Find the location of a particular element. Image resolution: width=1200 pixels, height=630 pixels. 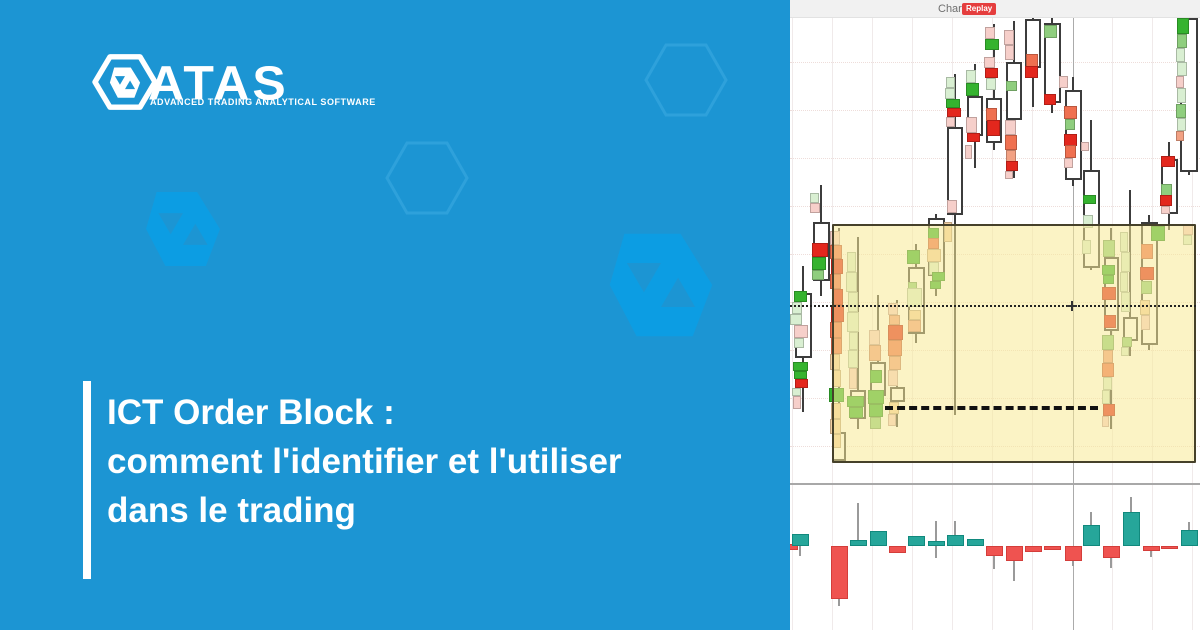

order-block-overlay is located at coordinates (1014, 343).